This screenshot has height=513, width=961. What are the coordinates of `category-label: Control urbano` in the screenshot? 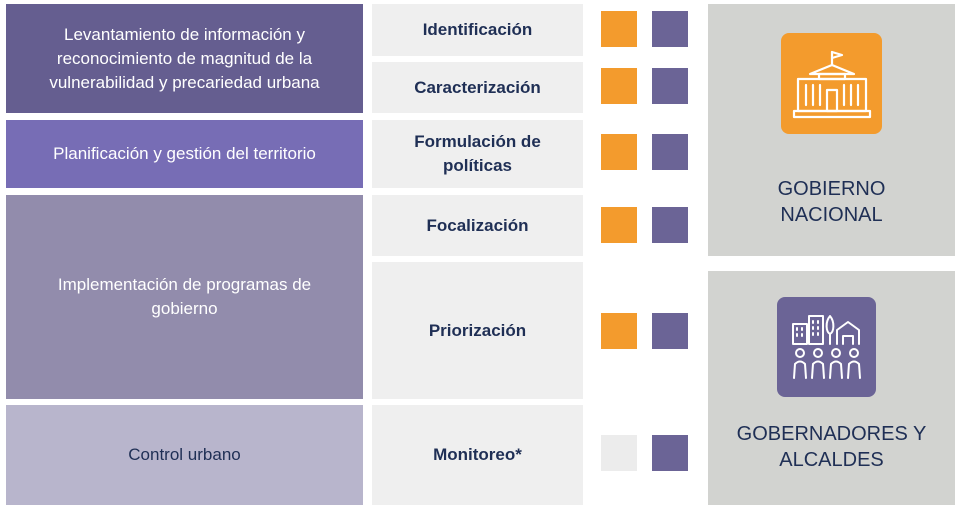 It's located at (184, 454).